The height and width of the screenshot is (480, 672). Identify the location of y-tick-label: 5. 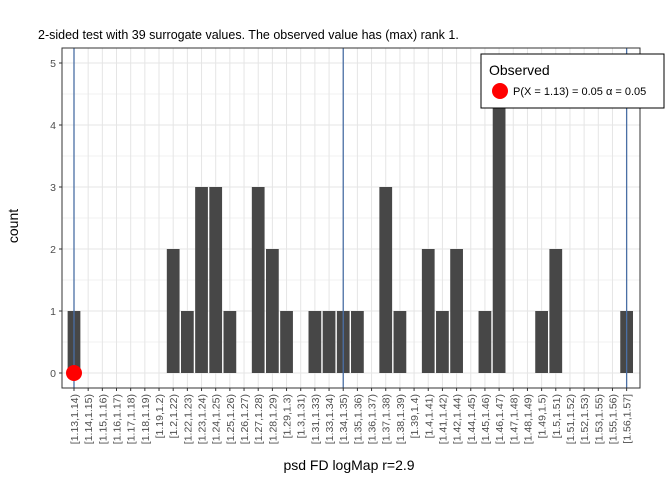
(53, 64).